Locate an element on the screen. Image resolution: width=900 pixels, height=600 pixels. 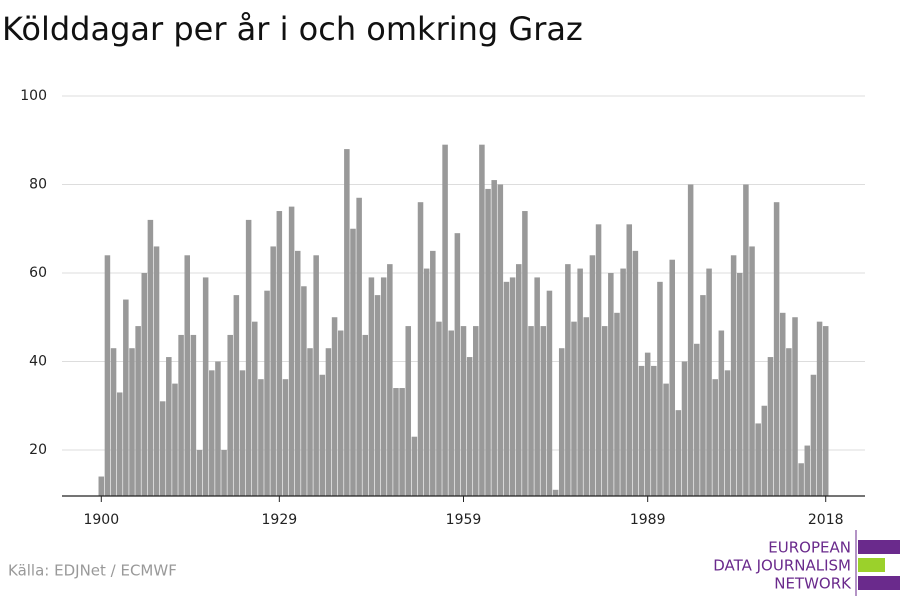
source: Källa: EDJNet / ECMWF is located at coordinates (92, 571).